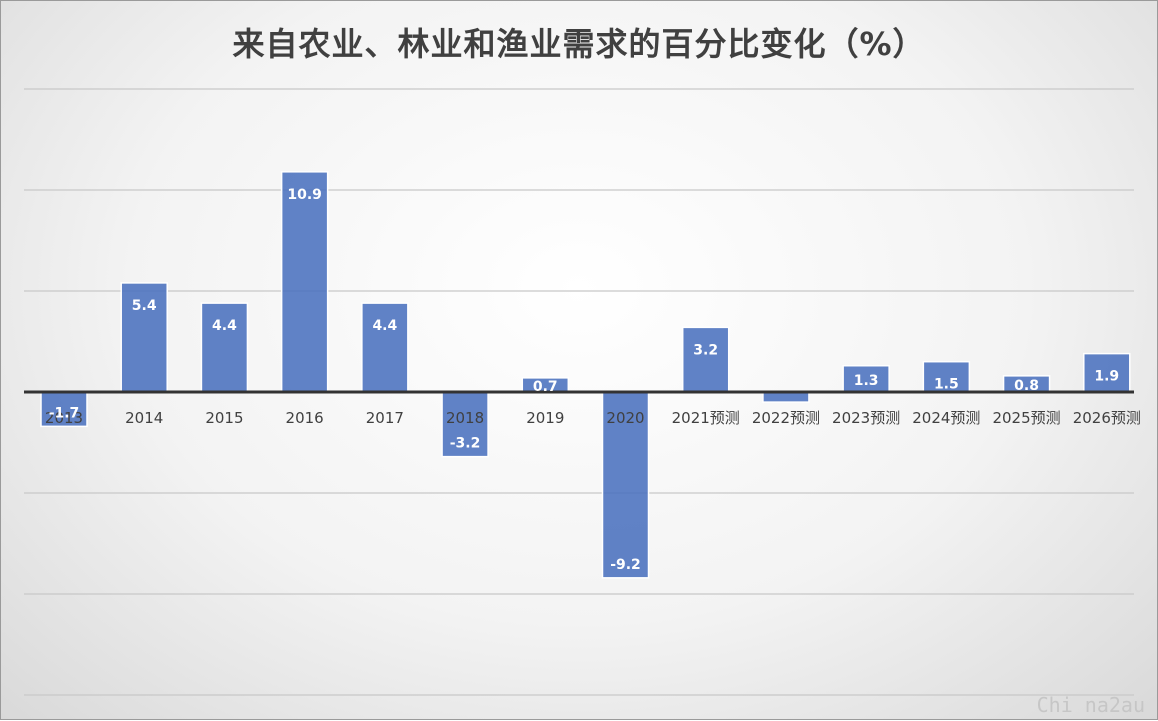  Describe the element at coordinates (1106, 377) in the screenshot. I see `data-label: 1.9` at that location.